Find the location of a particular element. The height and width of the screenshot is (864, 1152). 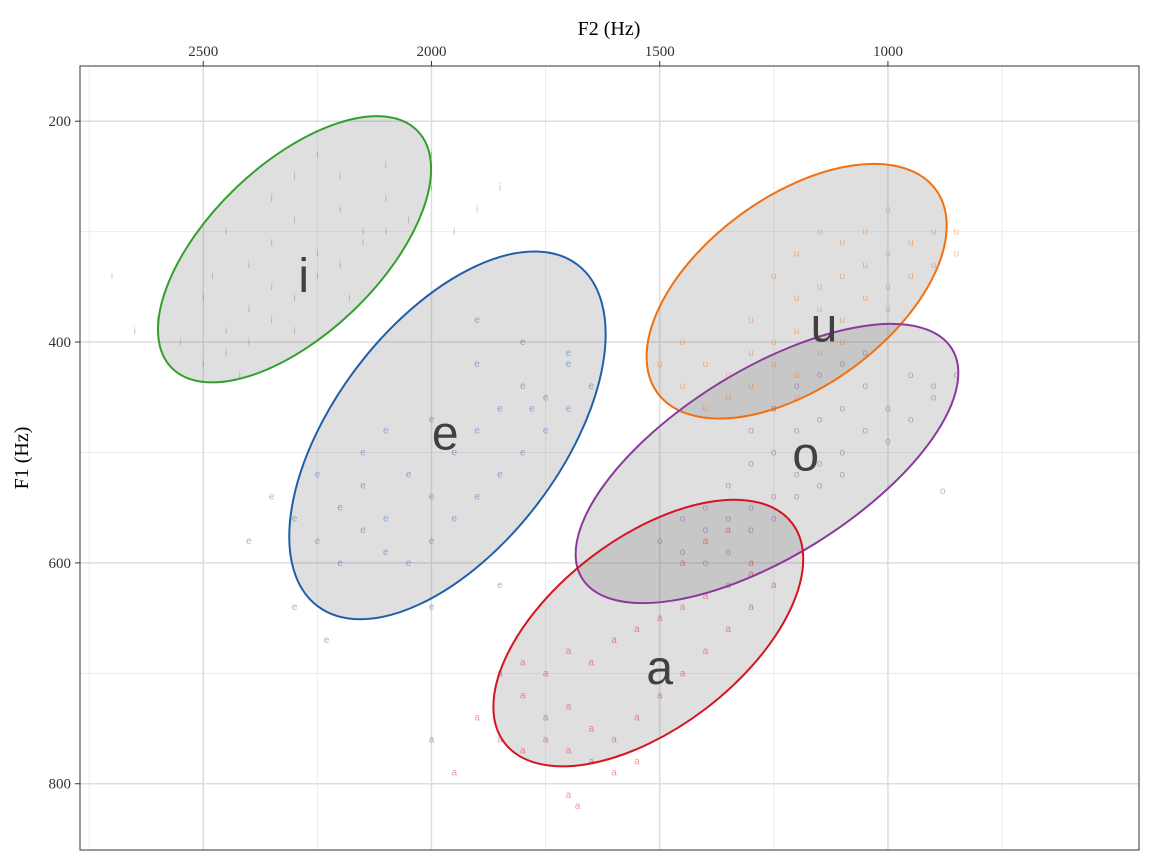

ellipse-fill-e is located at coordinates (447, 435).